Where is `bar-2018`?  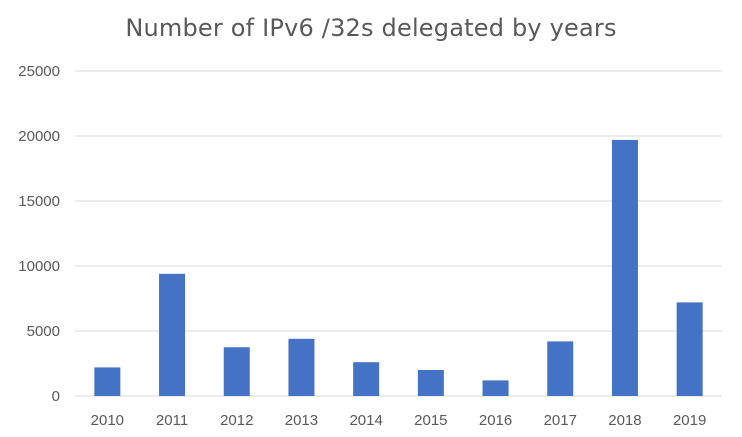
bar-2018 is located at coordinates (624, 267).